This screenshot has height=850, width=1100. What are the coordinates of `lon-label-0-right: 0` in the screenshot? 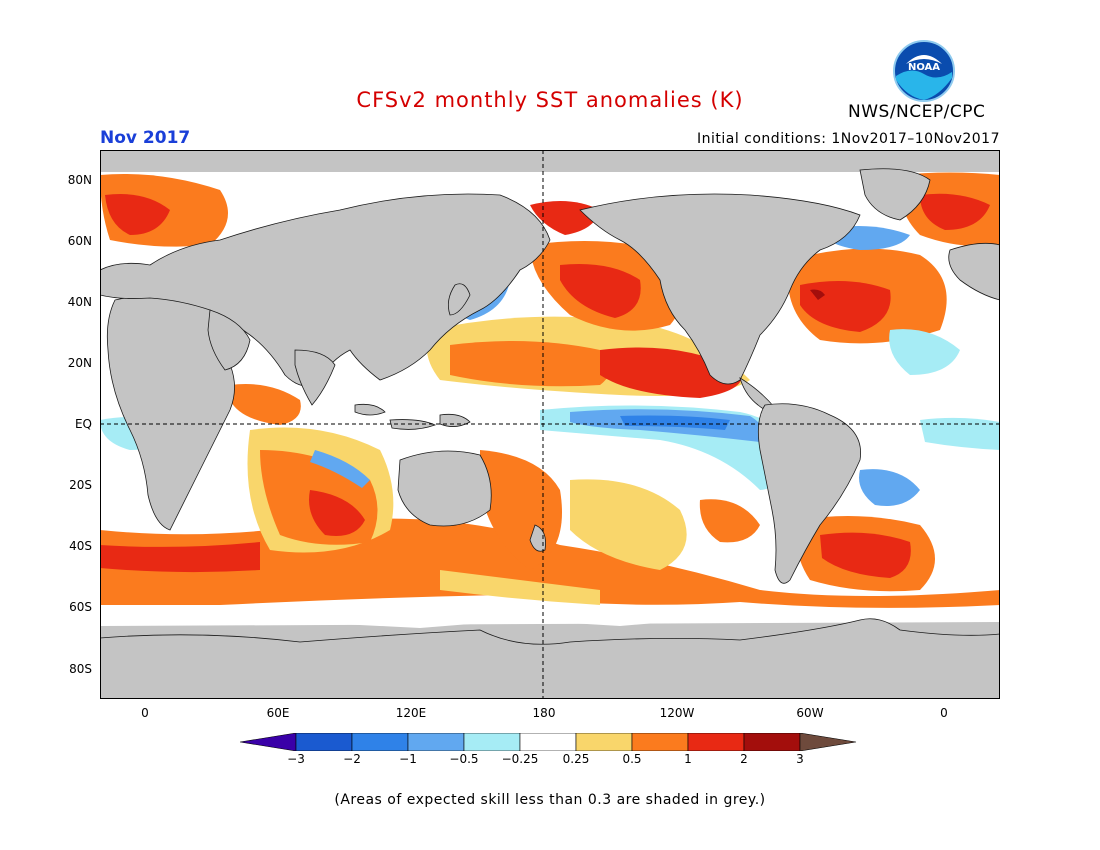 It's located at (944, 713).